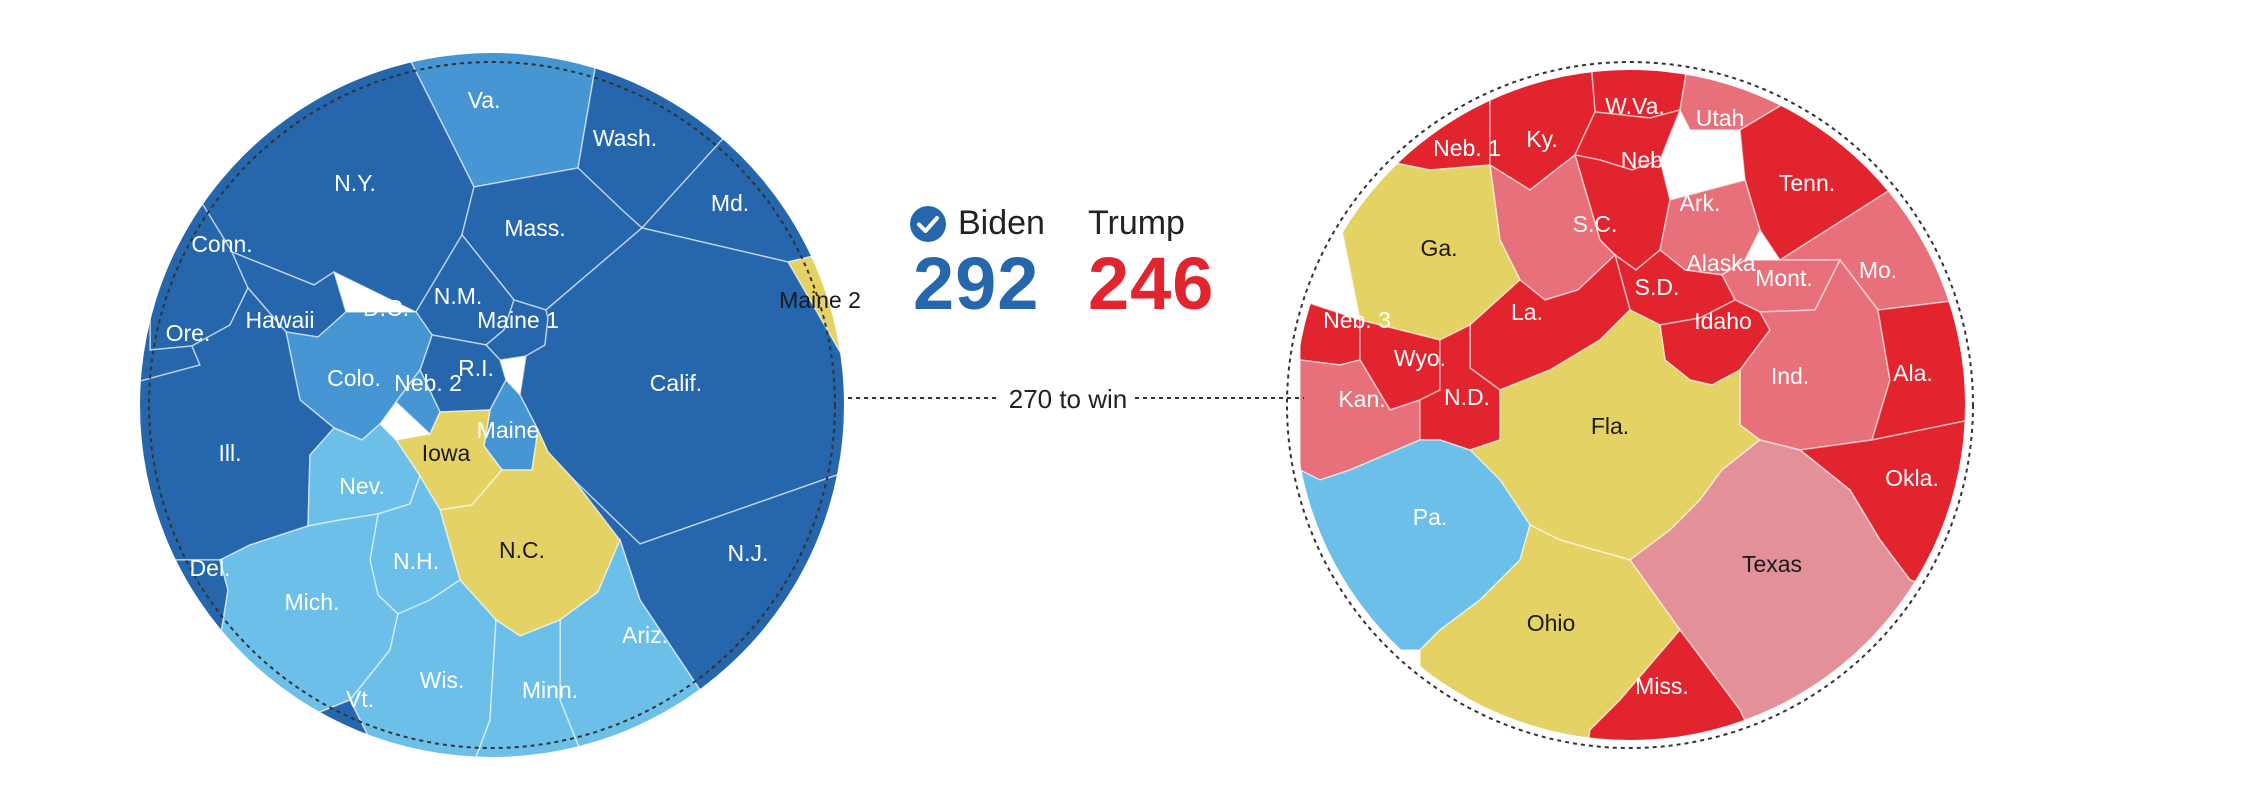  Describe the element at coordinates (1723, 321) in the screenshot. I see `state-label-idaho: Idaho` at that location.